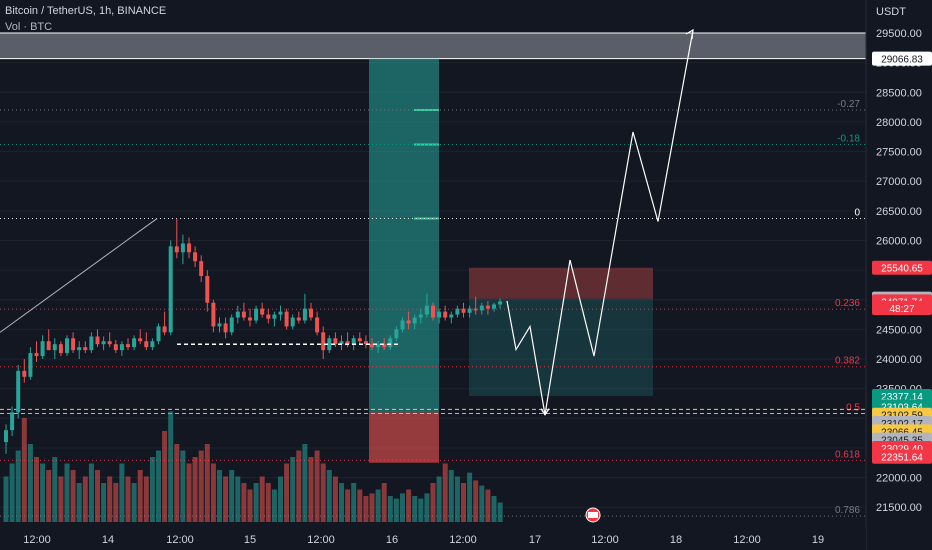  What do you see at coordinates (848, 104) in the screenshot?
I see `fib-label: -0.27` at bounding box center [848, 104].